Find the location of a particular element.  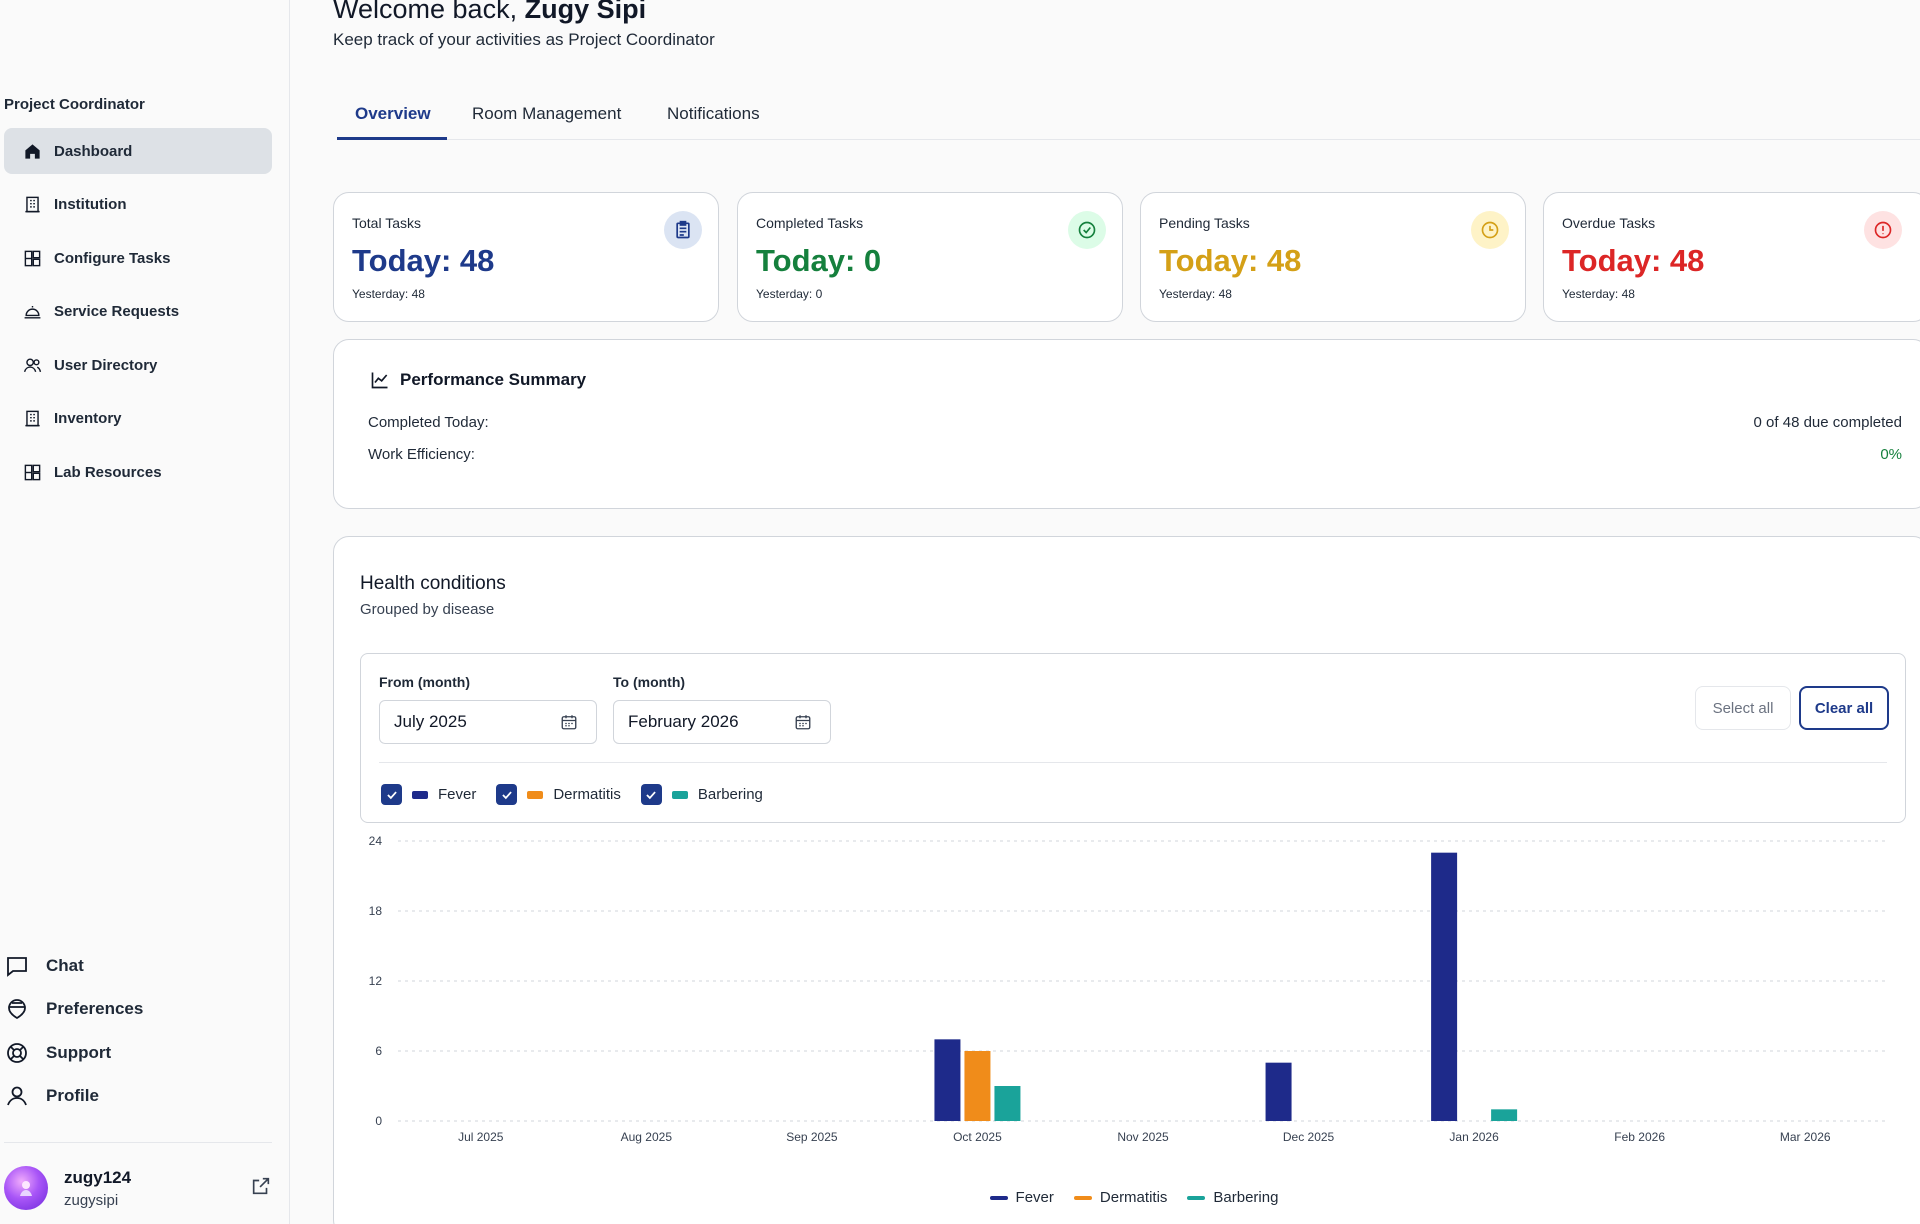

x-tick-label: Sep 2025 is located at coordinates (812, 1137).